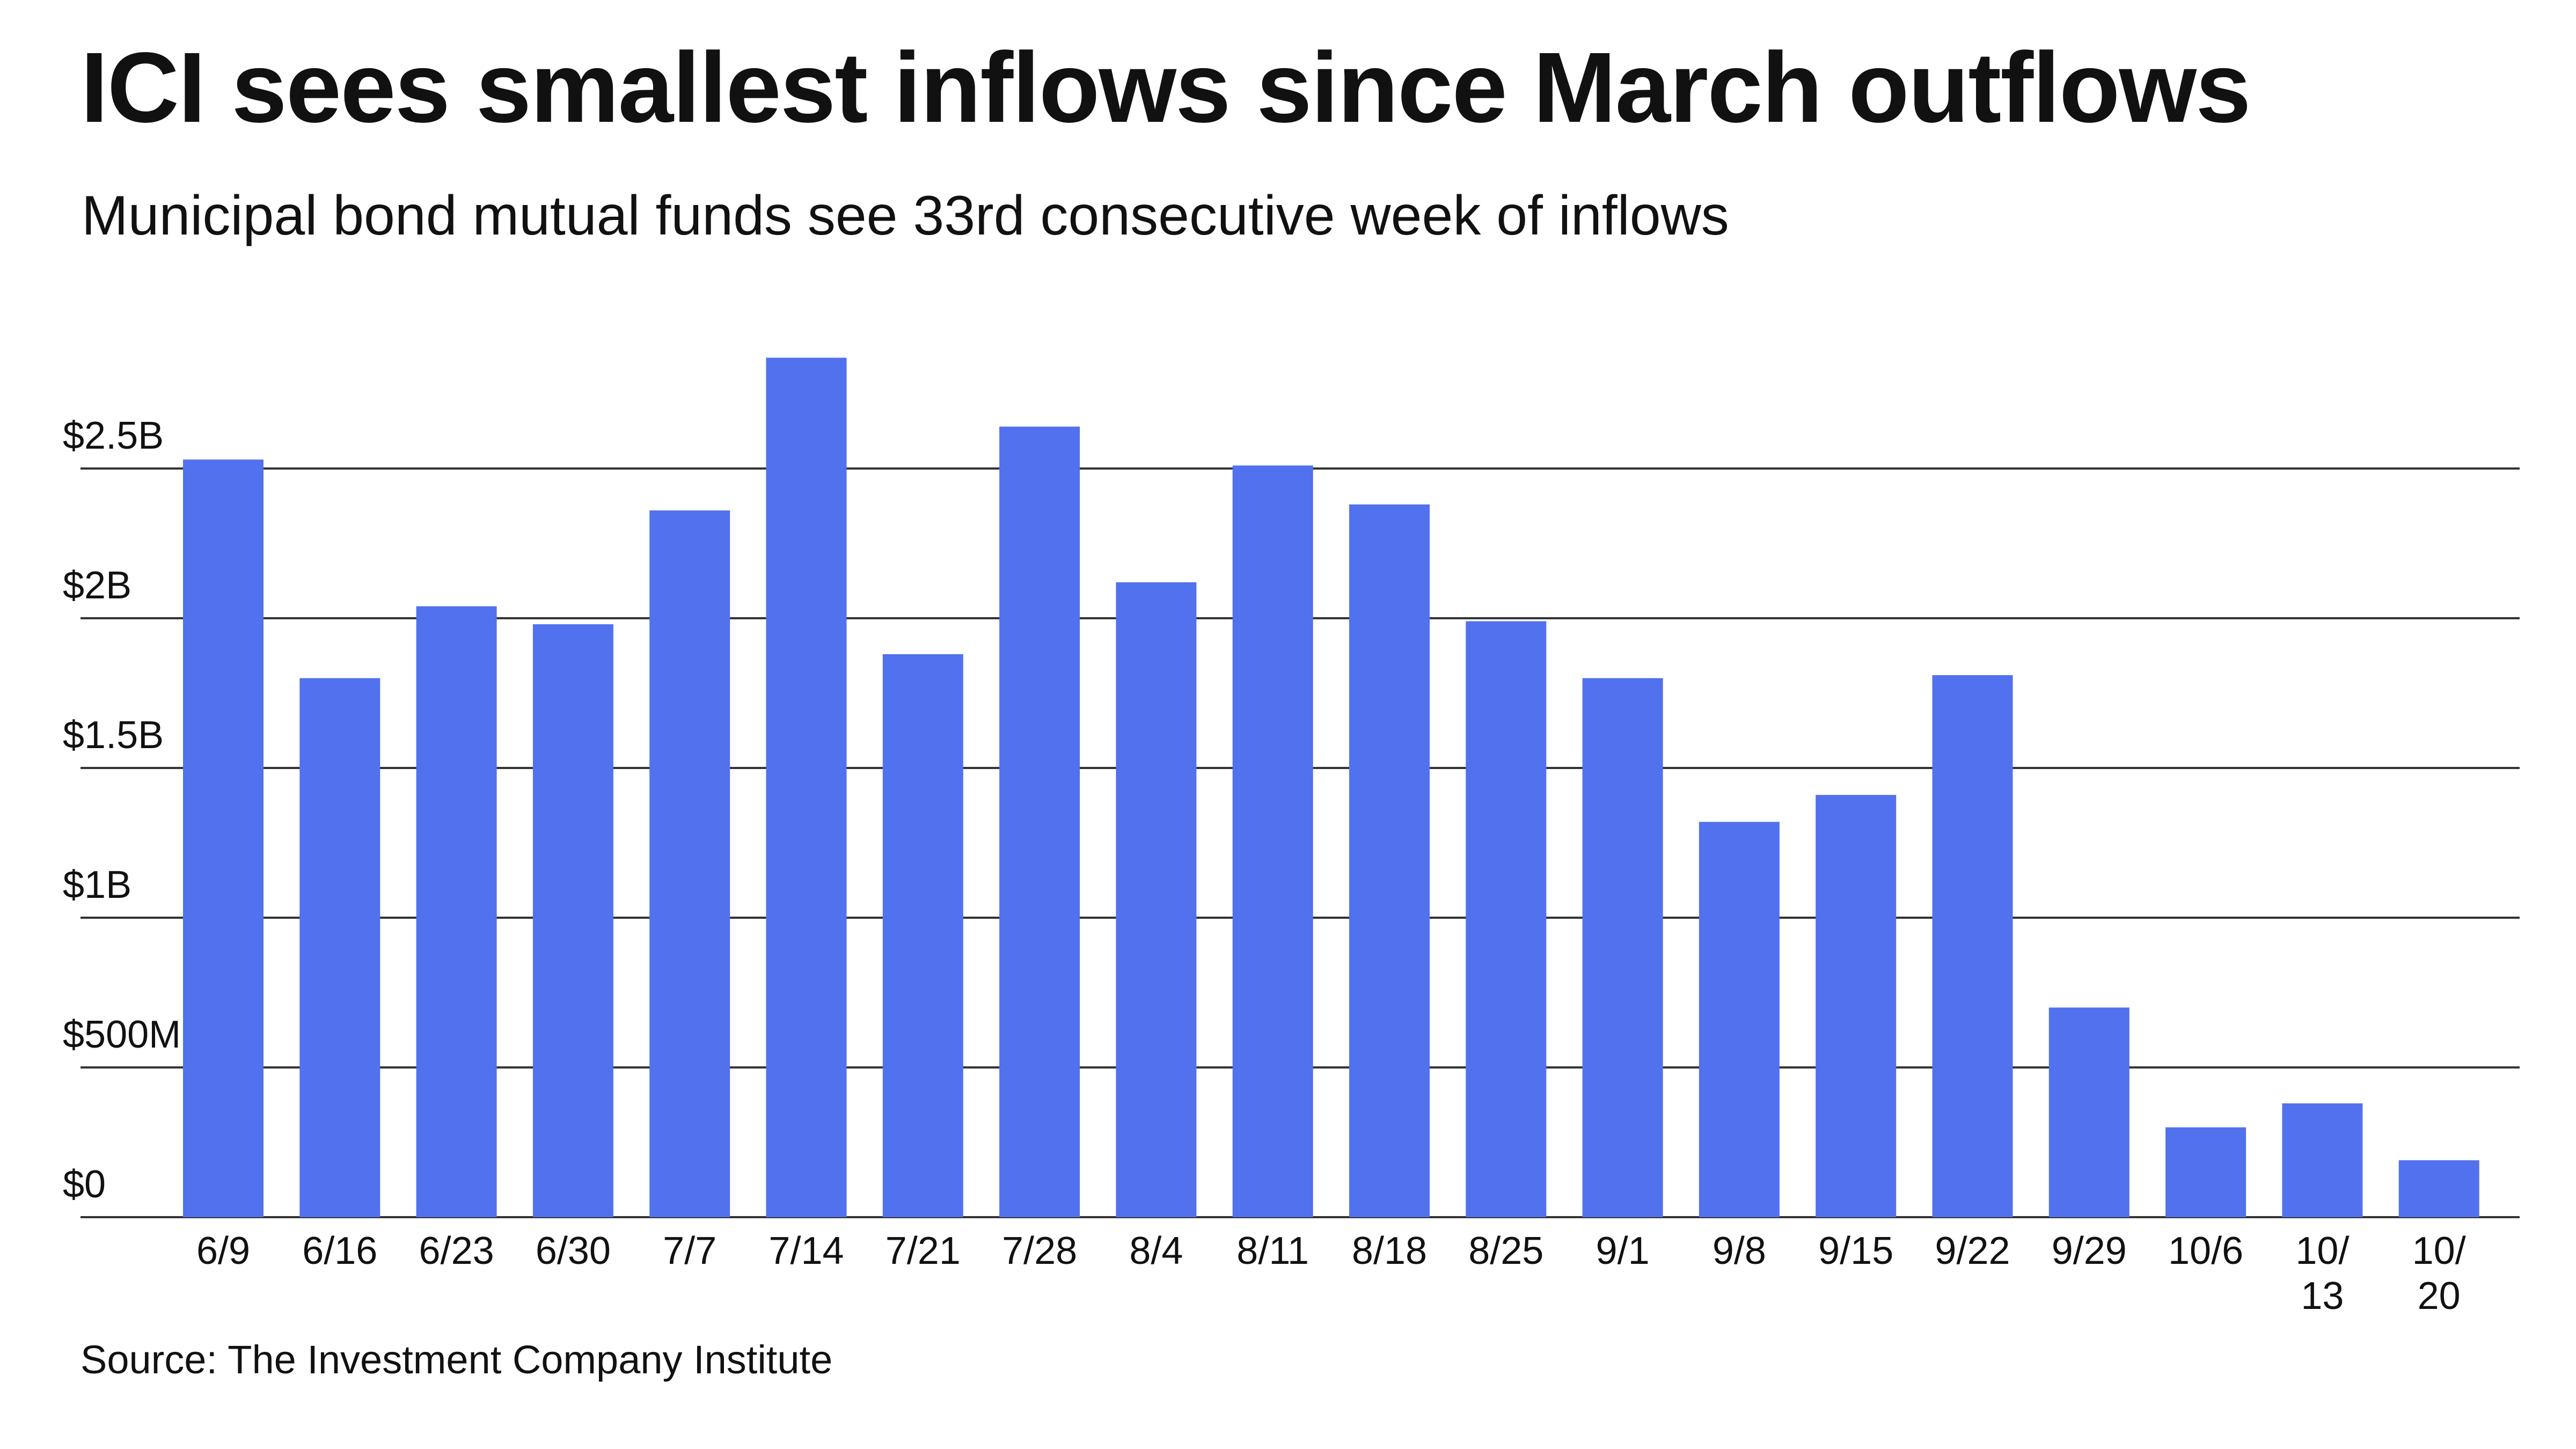  Describe the element at coordinates (1156, 1251) in the screenshot. I see `x-tick-label: 8/4` at that location.